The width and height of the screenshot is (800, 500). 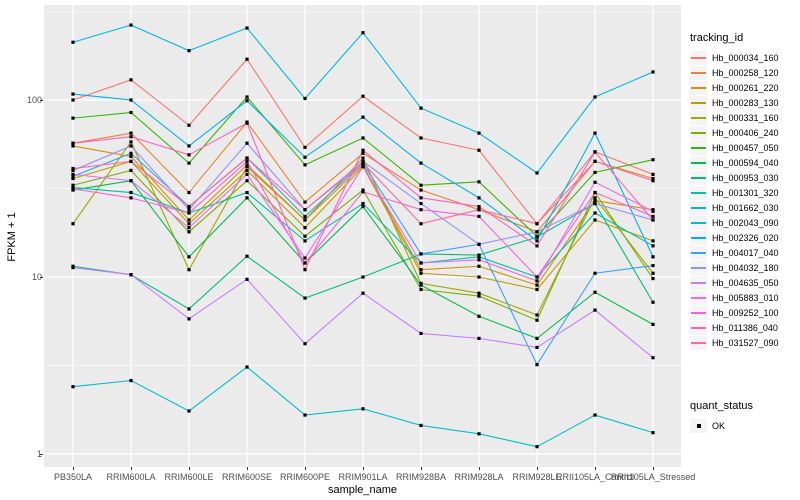 I want to click on legend-title-quant-status: quant_status, so click(x=721, y=406).